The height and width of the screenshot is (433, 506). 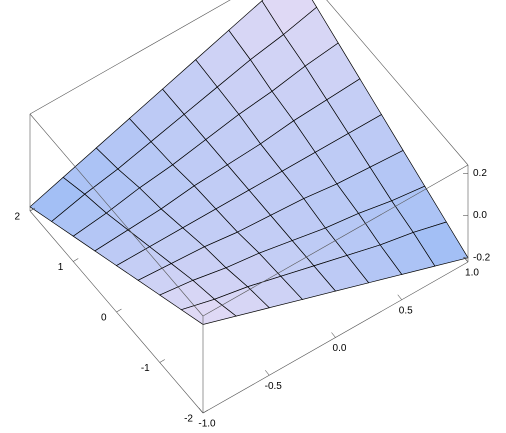 I want to click on x-tick-label: -1, so click(x=145, y=368).